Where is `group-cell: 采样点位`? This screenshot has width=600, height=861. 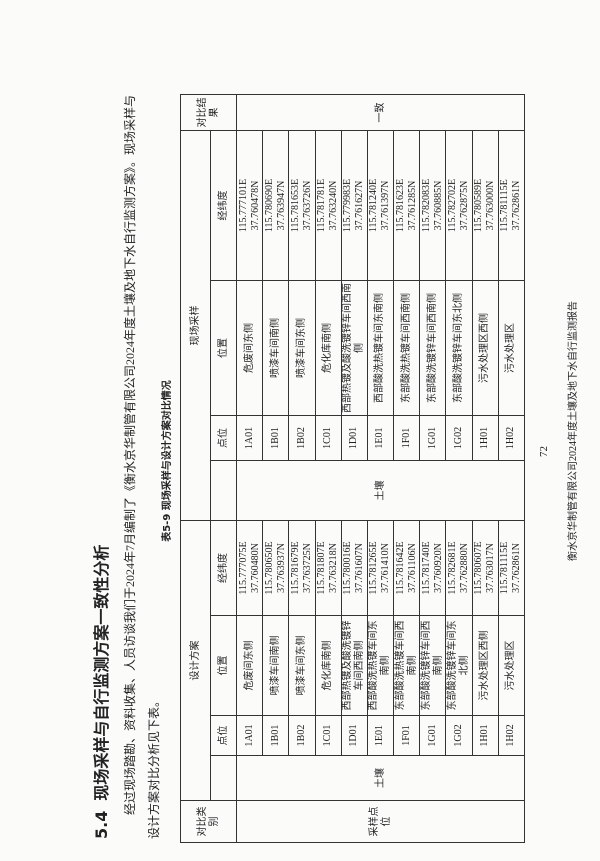 group-cell: 采样点位 is located at coordinates (380, 821).